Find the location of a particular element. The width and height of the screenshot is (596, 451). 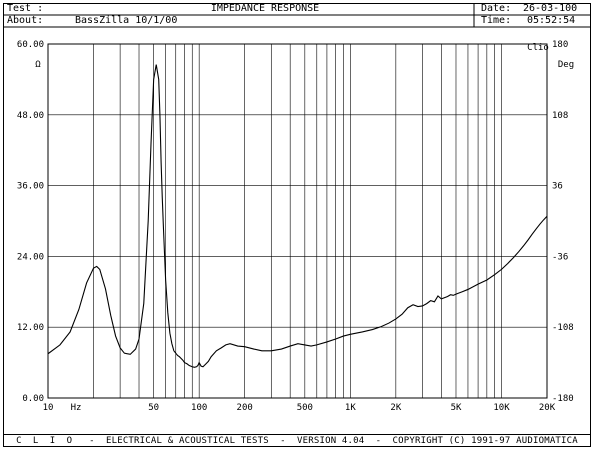

x-tick-label: 10 is located at coordinates (48, 408).